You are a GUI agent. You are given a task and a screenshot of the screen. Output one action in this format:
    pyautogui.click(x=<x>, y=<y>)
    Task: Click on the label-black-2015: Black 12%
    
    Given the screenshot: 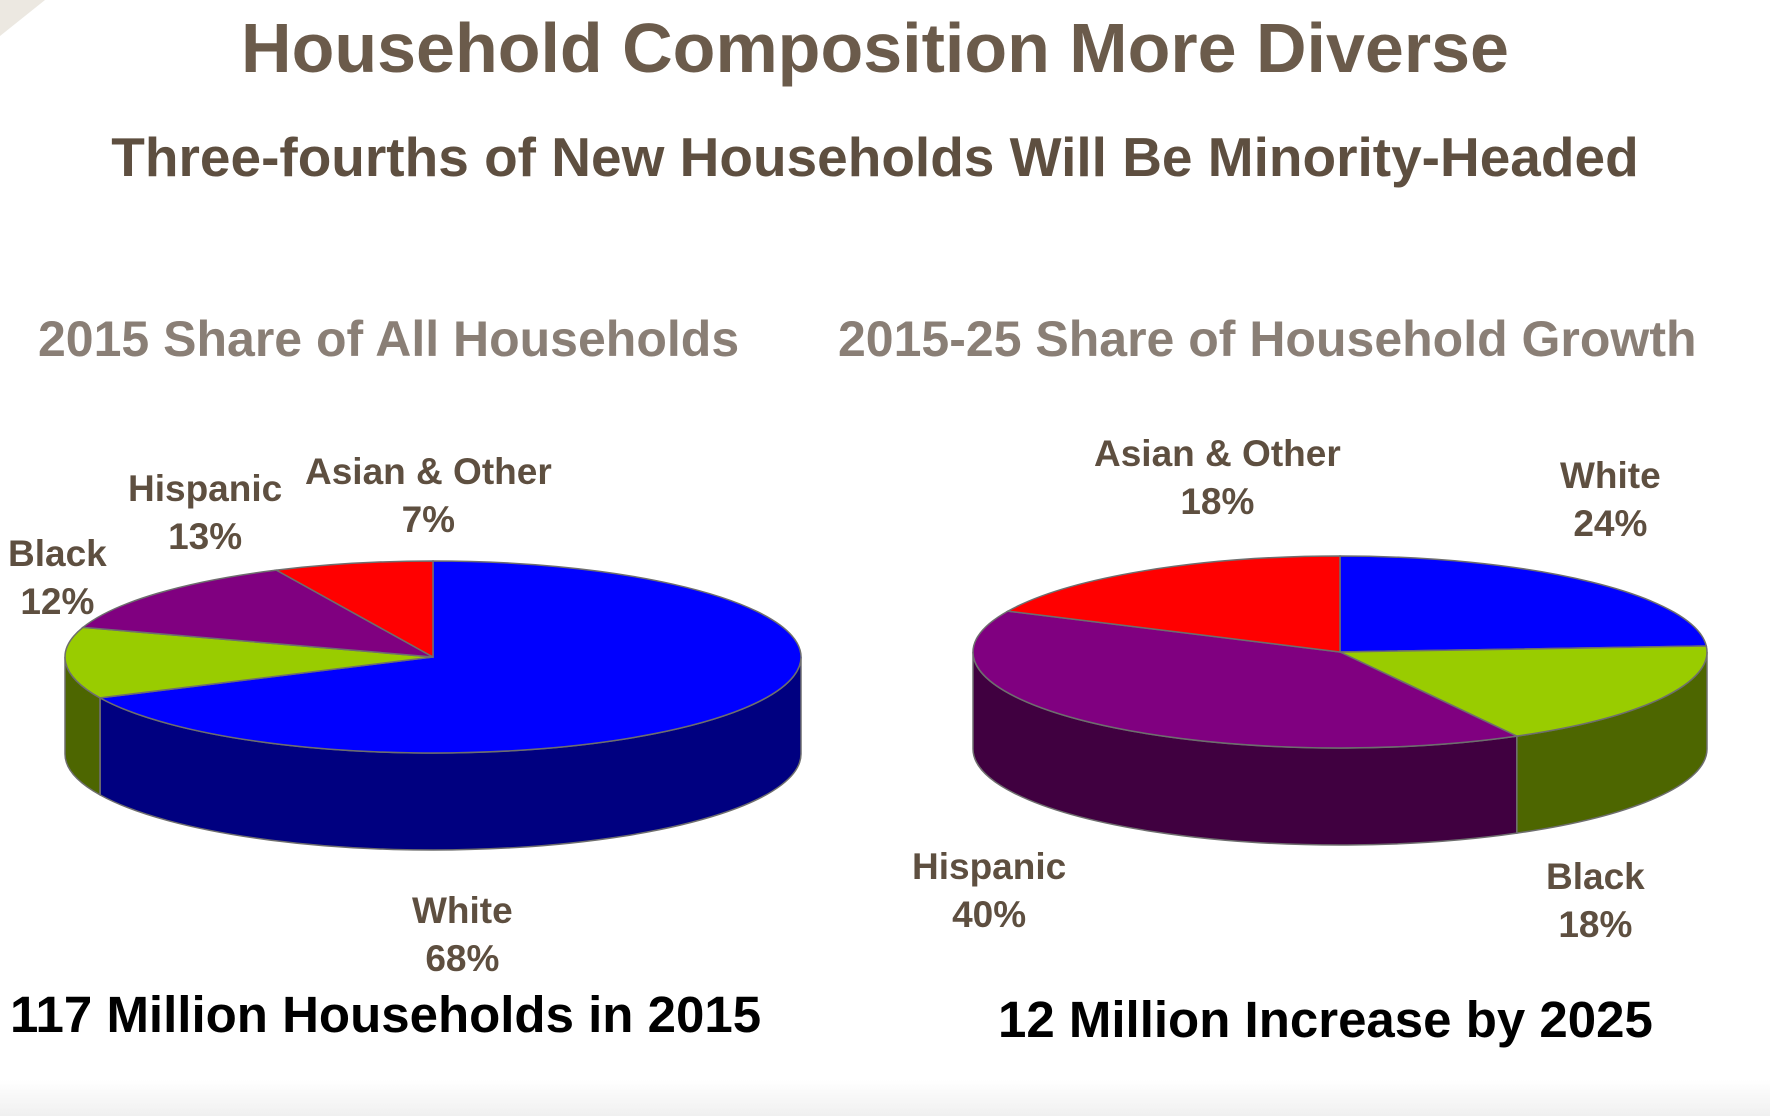 What is the action you would take?
    pyautogui.click(x=57, y=578)
    